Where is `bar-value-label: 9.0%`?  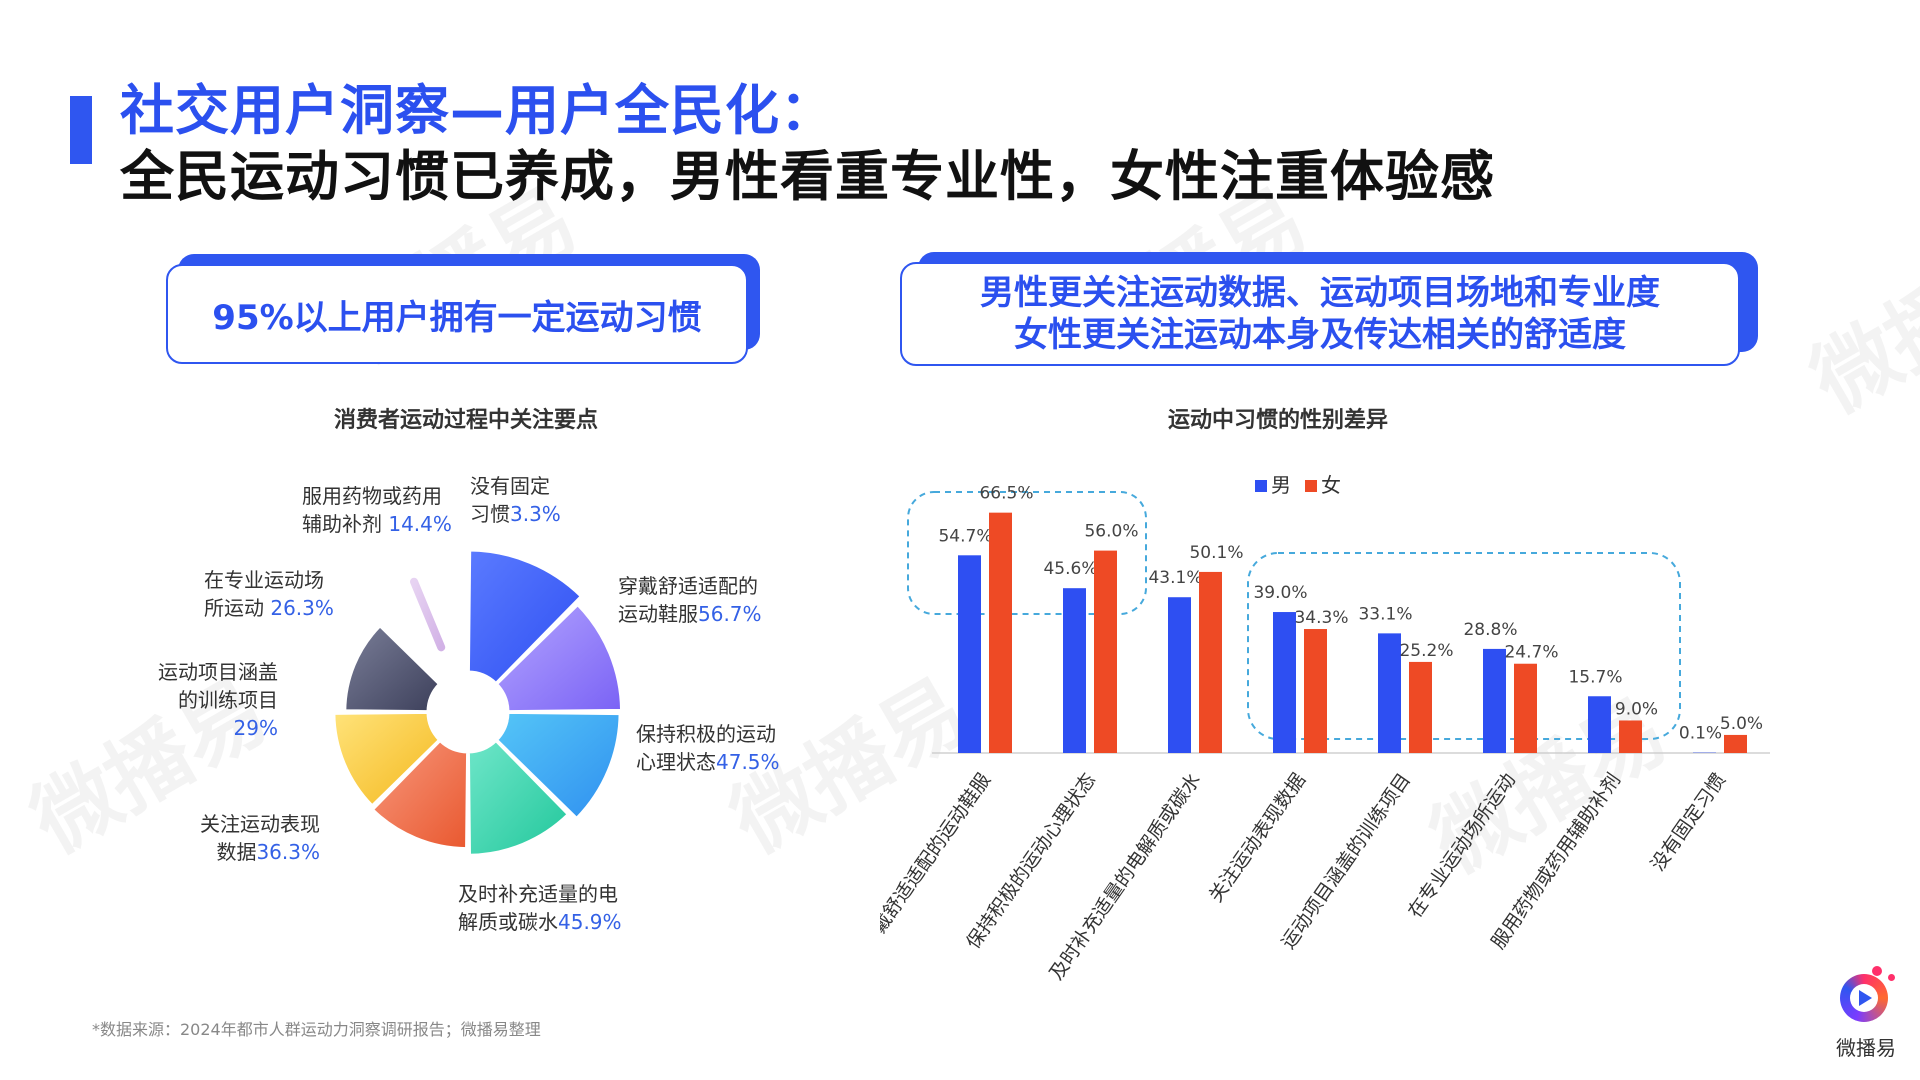 bar-value-label: 9.0% is located at coordinates (1636, 709).